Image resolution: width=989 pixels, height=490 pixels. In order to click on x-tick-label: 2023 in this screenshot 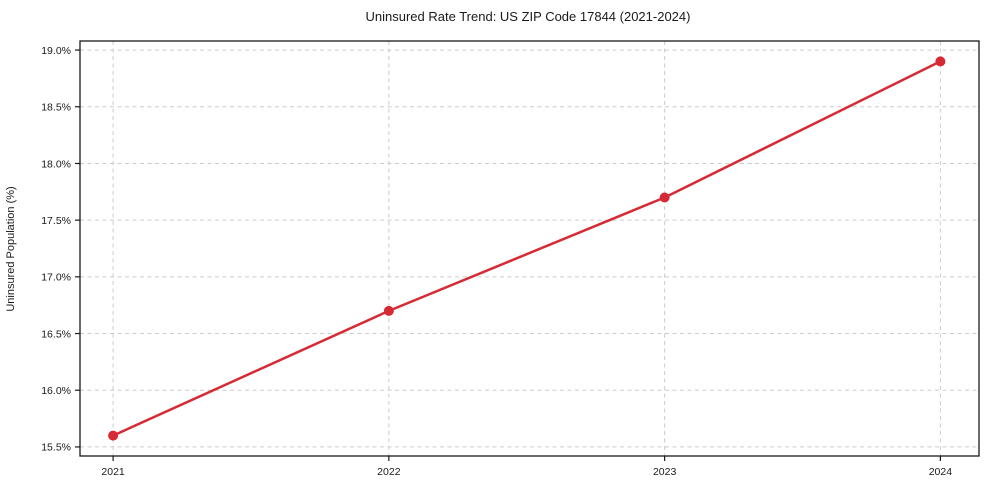, I will do `click(665, 472)`.